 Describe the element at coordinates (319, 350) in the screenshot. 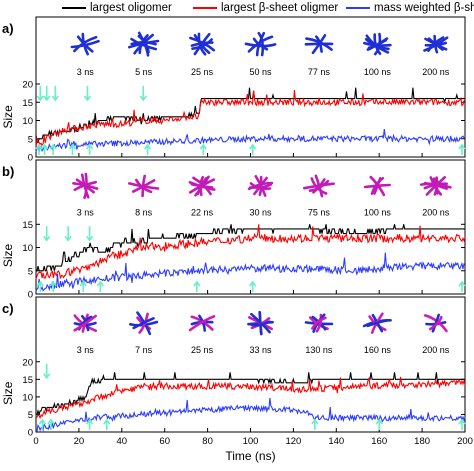

I see `snapshot-time-label: 130 ns` at that location.